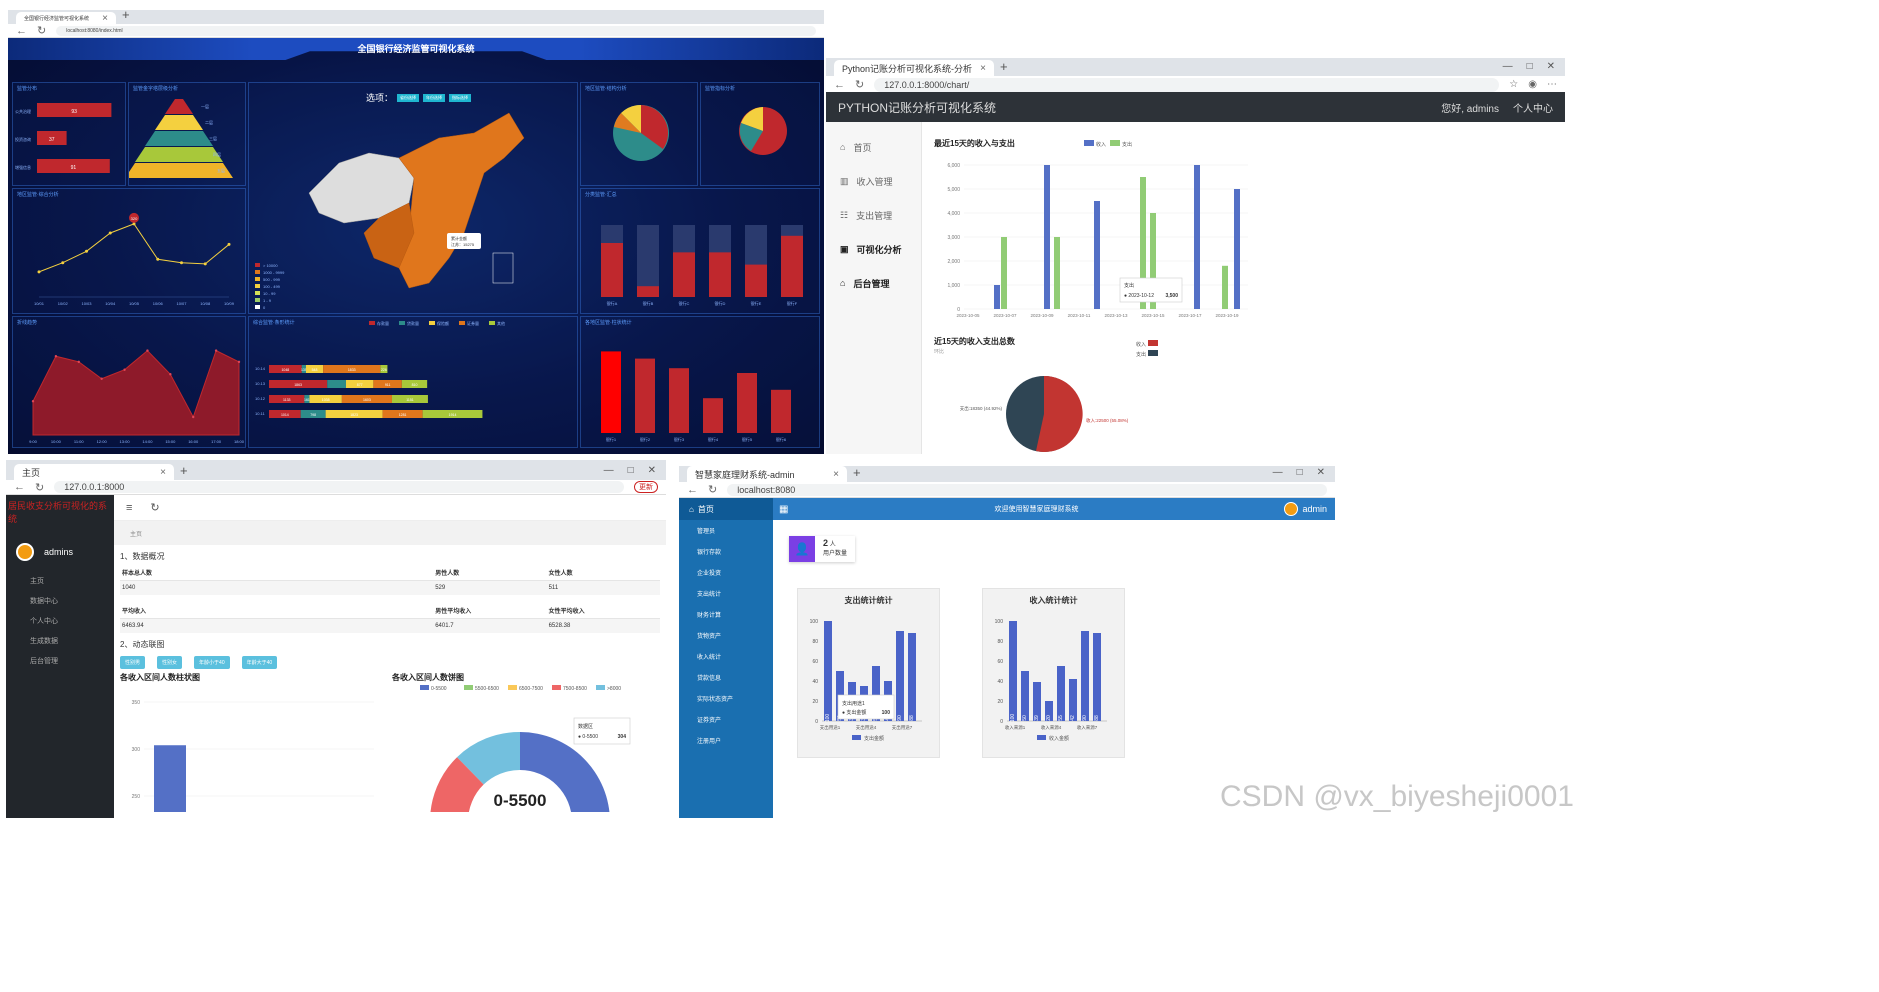 This screenshot has width=1879, height=992. I want to click on south-sea-inset, so click(503, 268).